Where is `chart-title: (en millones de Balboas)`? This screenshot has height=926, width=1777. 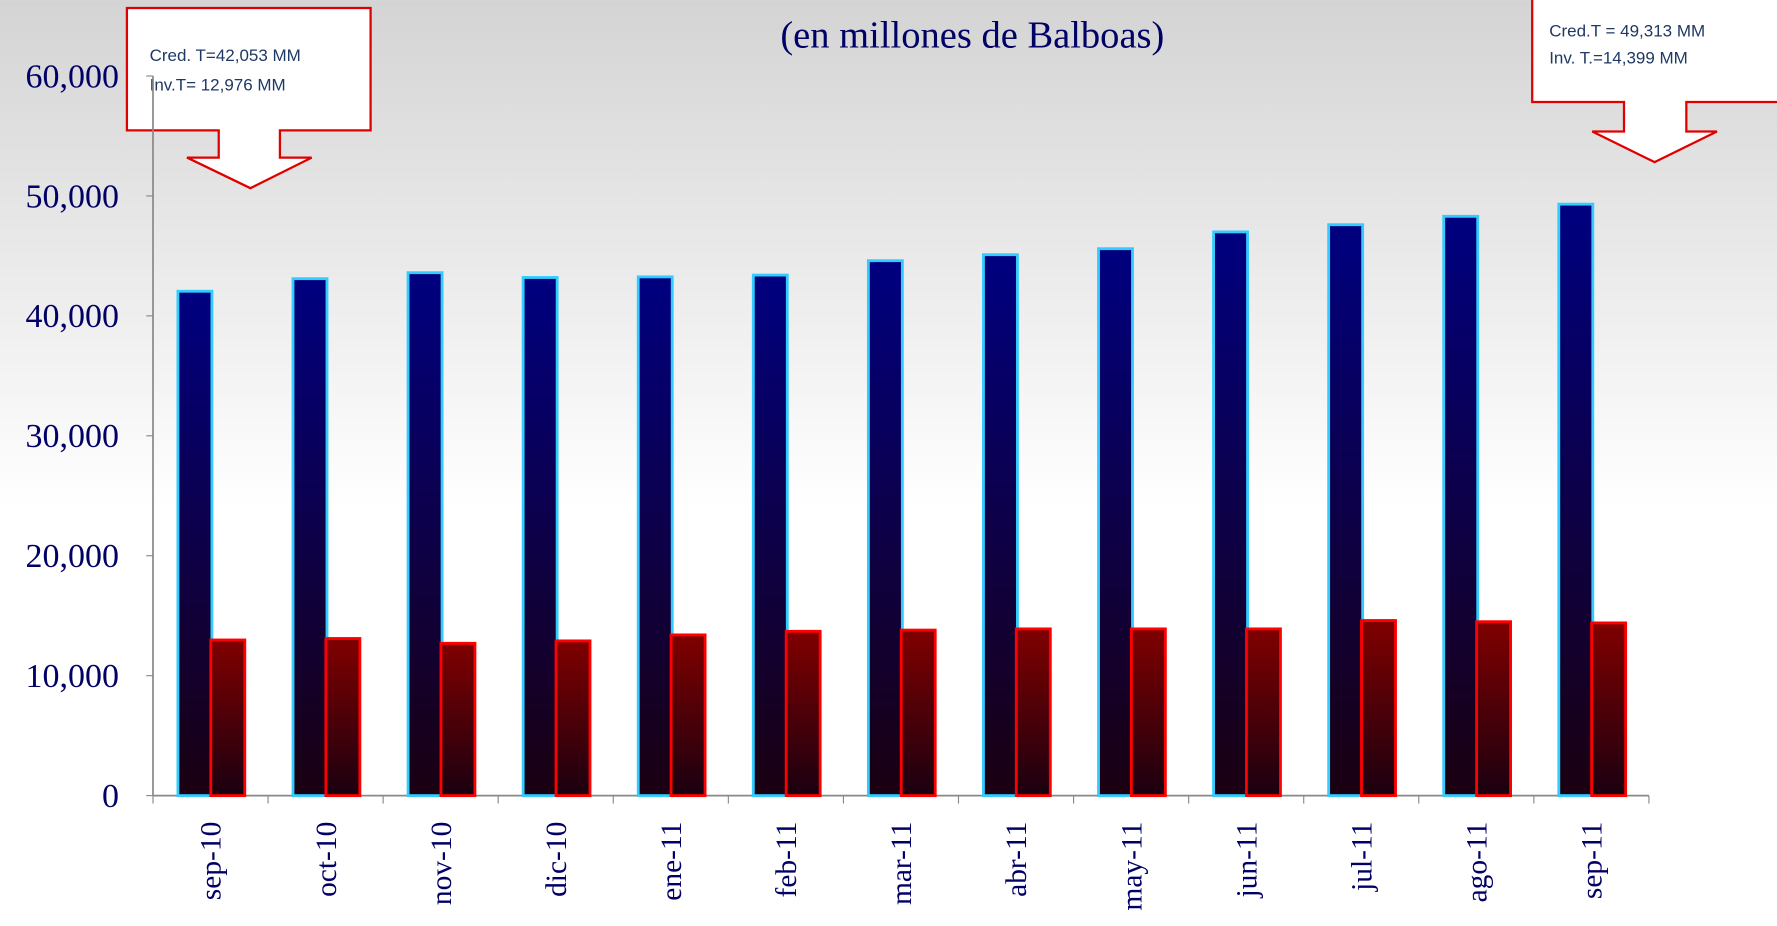
chart-title: (en millones de Balboas) is located at coordinates (972, 36).